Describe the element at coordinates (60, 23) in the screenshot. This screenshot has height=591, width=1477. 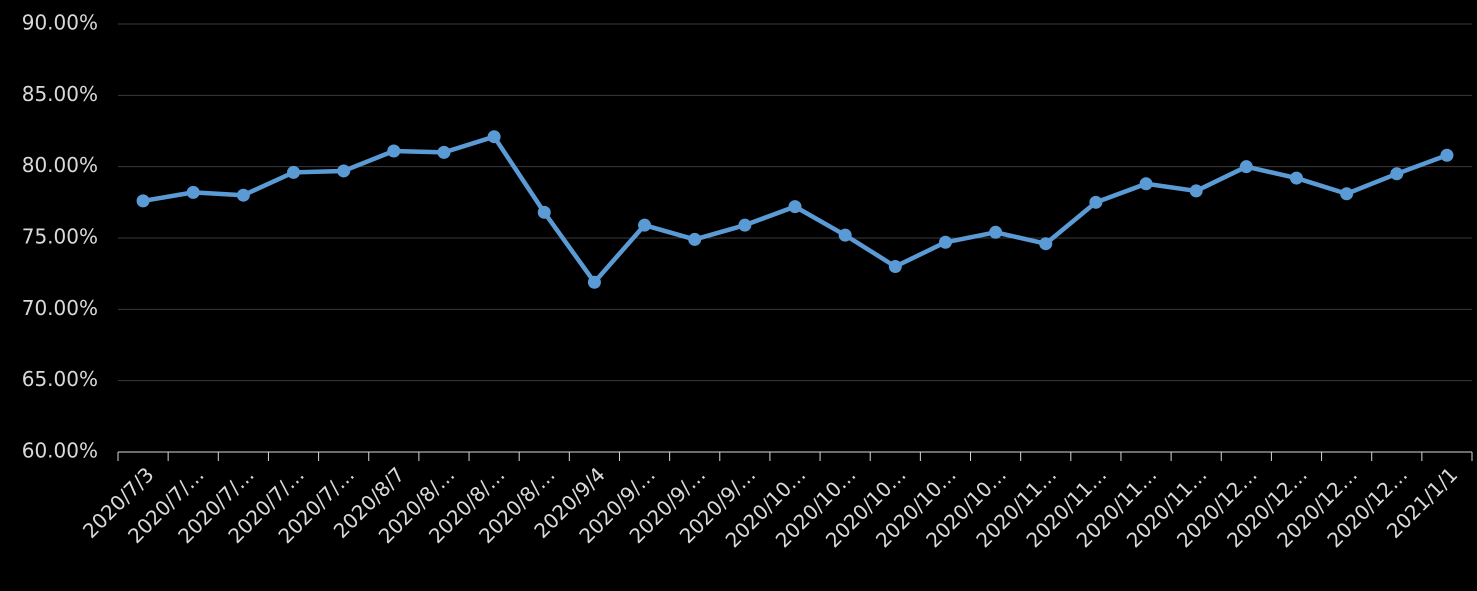
I see `y-tick-label: 90.00%` at that location.